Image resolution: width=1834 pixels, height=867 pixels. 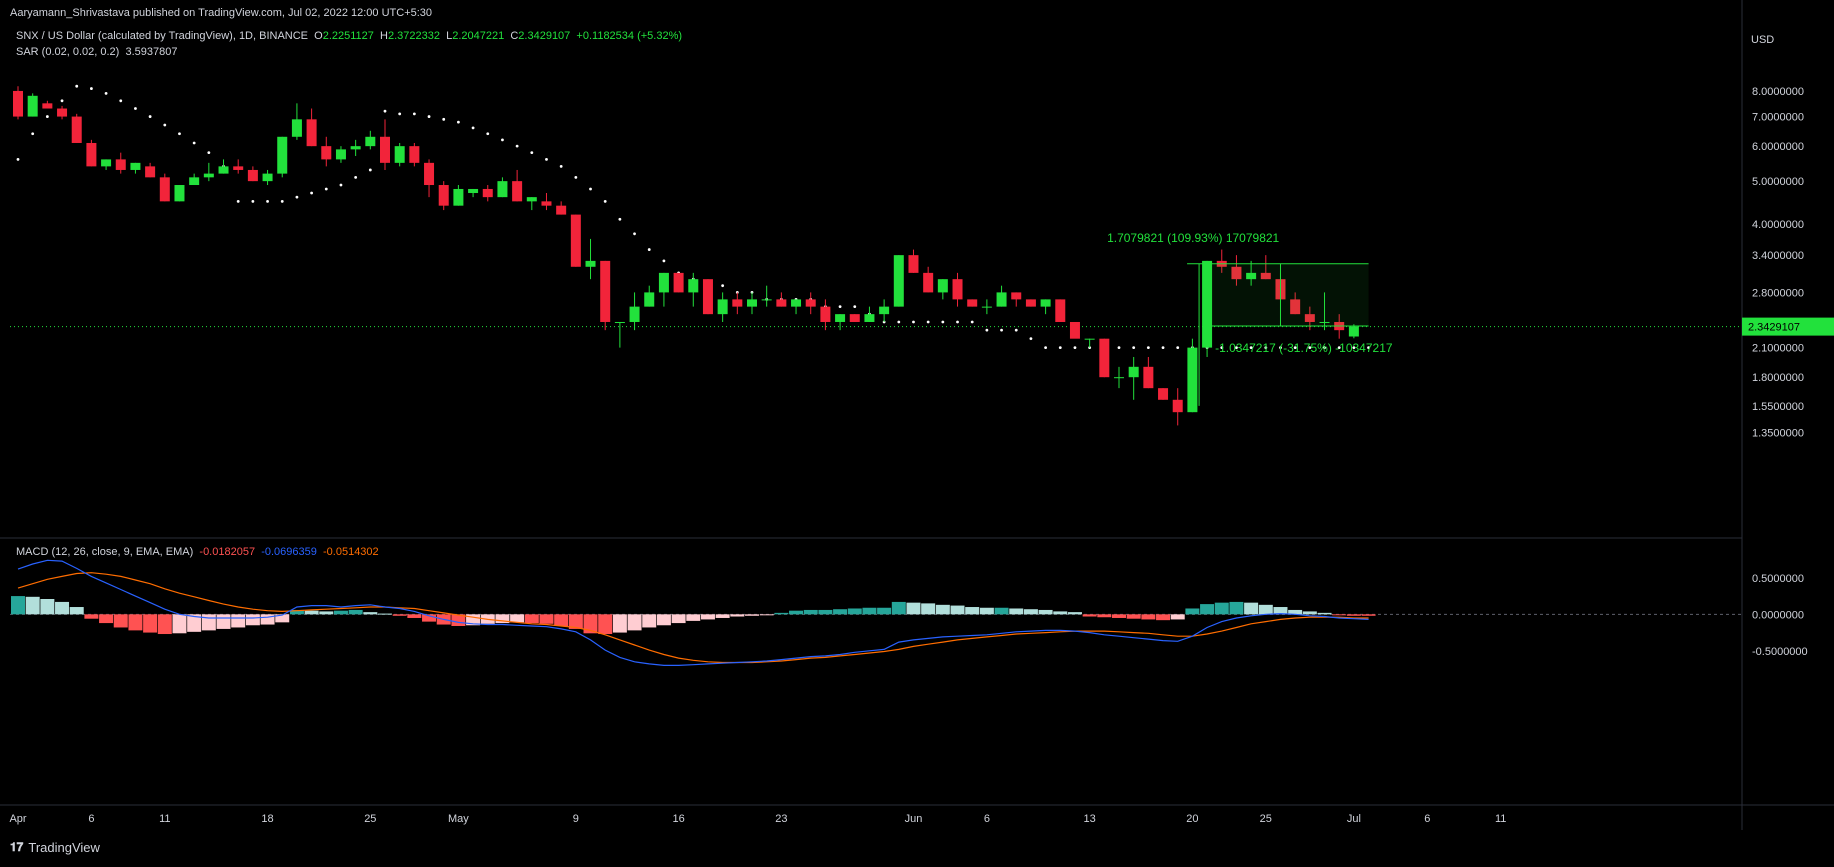 What do you see at coordinates (64, 847) in the screenshot?
I see `brand-name: TradingView` at bounding box center [64, 847].